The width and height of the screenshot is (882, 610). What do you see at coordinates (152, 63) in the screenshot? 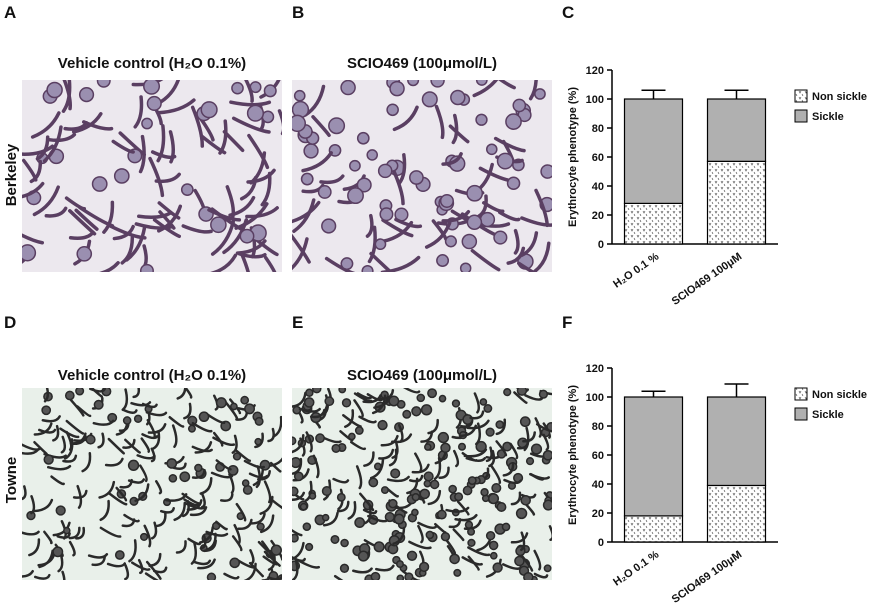
I see `panel-title: Vehicle control (H₂O 0.1%)` at bounding box center [152, 63].